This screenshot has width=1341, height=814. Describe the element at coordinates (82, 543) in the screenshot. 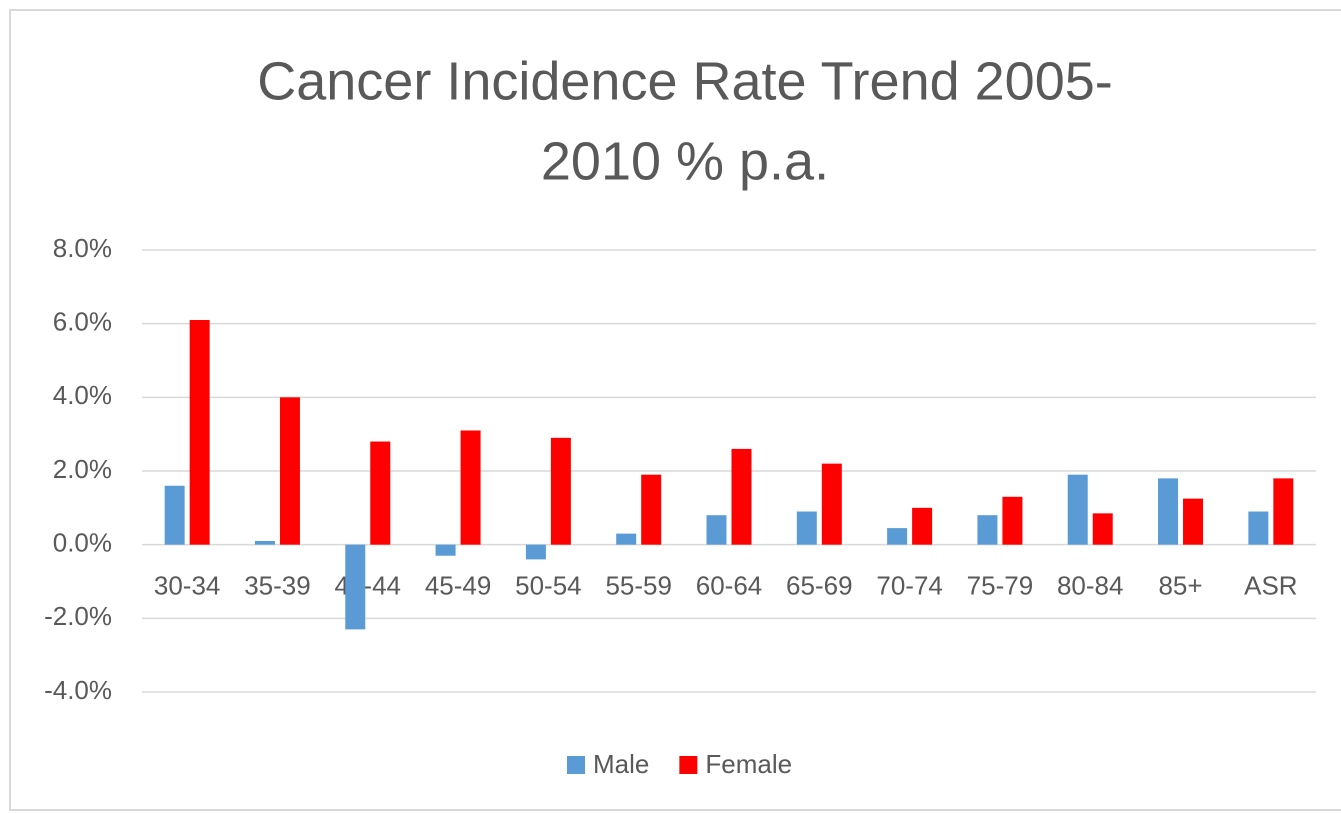

I see `y-tick-label: 0.0%` at that location.